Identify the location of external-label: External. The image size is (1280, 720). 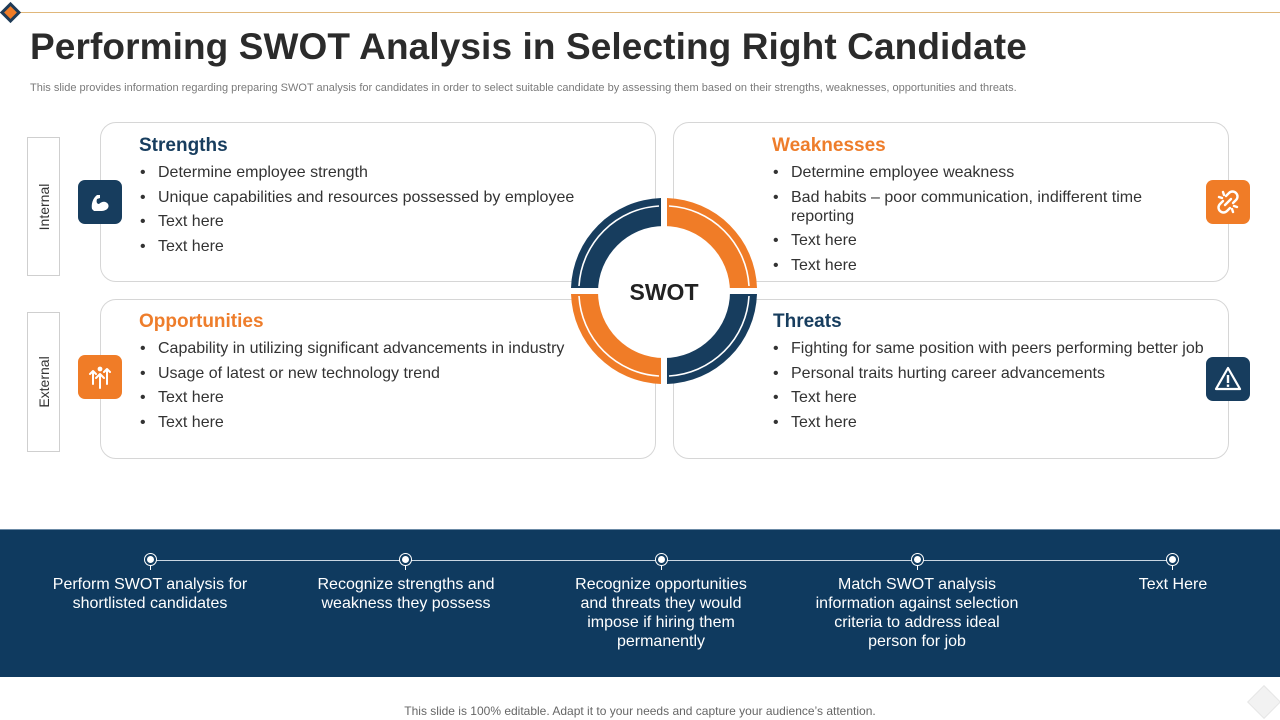
(43, 382).